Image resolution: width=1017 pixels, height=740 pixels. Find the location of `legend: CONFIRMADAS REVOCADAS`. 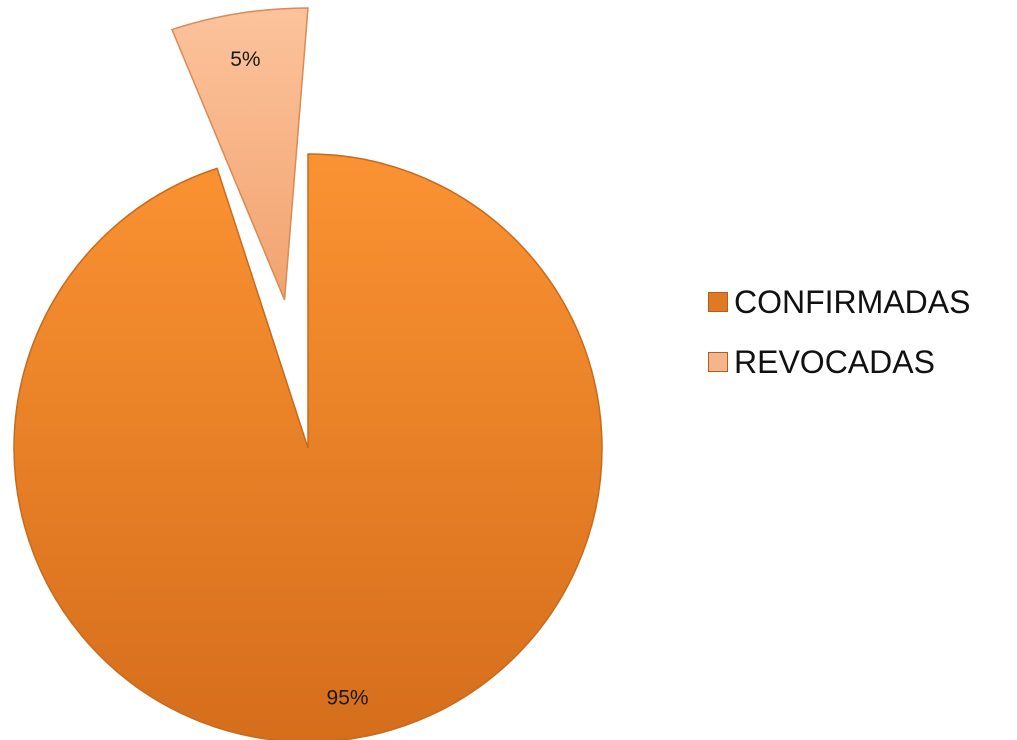

legend: CONFIRMADAS REVOCADAS is located at coordinates (839, 332).